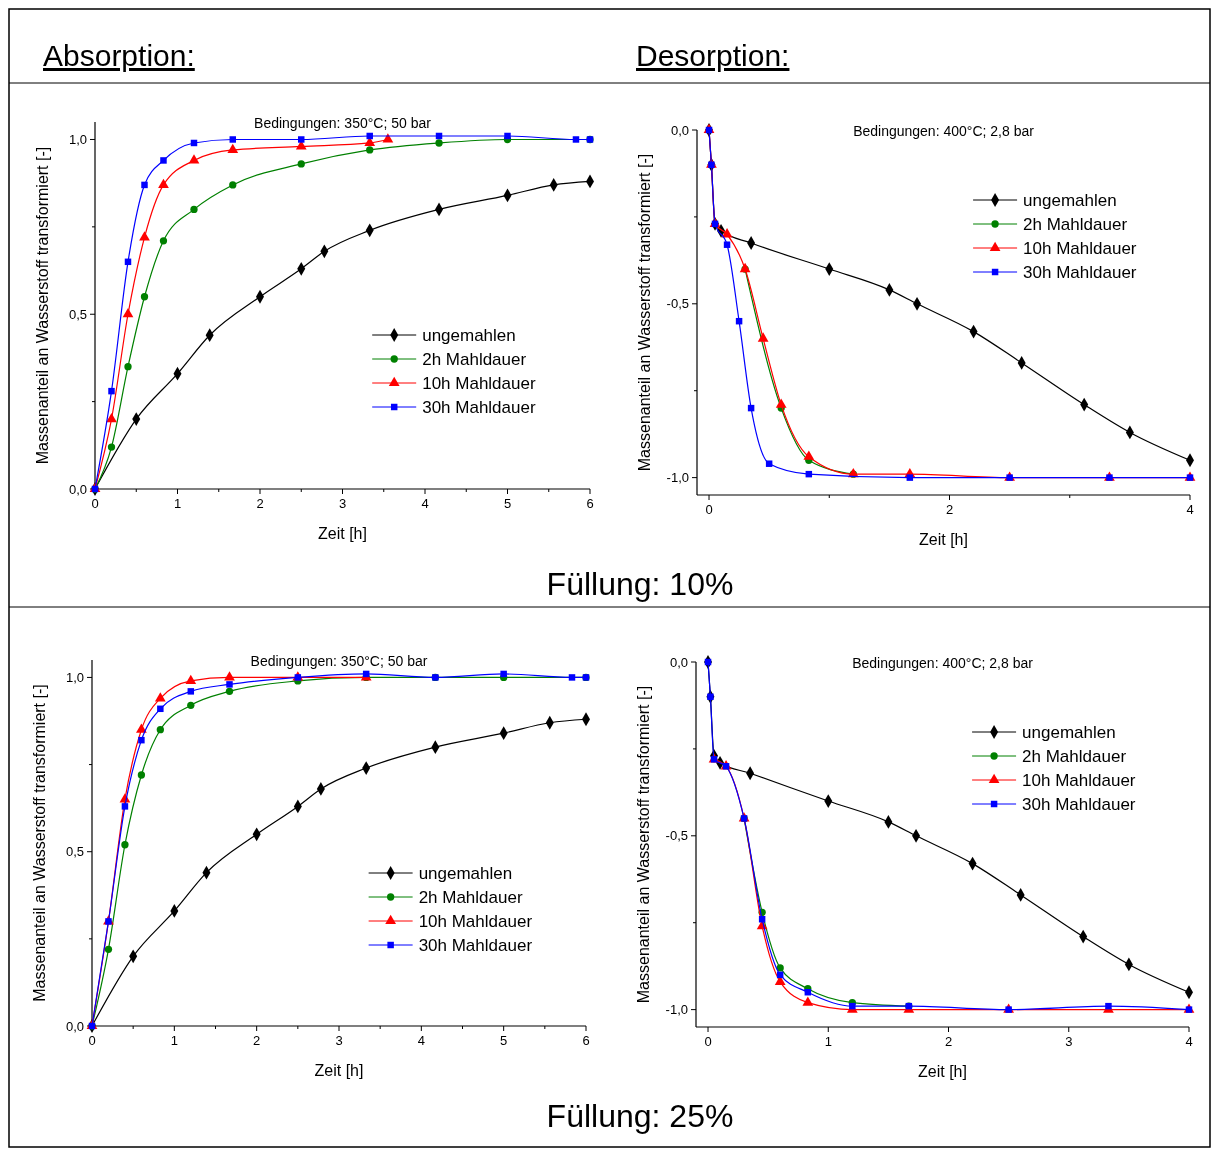 The height and width of the screenshot is (1156, 1219). What do you see at coordinates (640, 584) in the screenshot?
I see `text: Füllung: 10%` at bounding box center [640, 584].